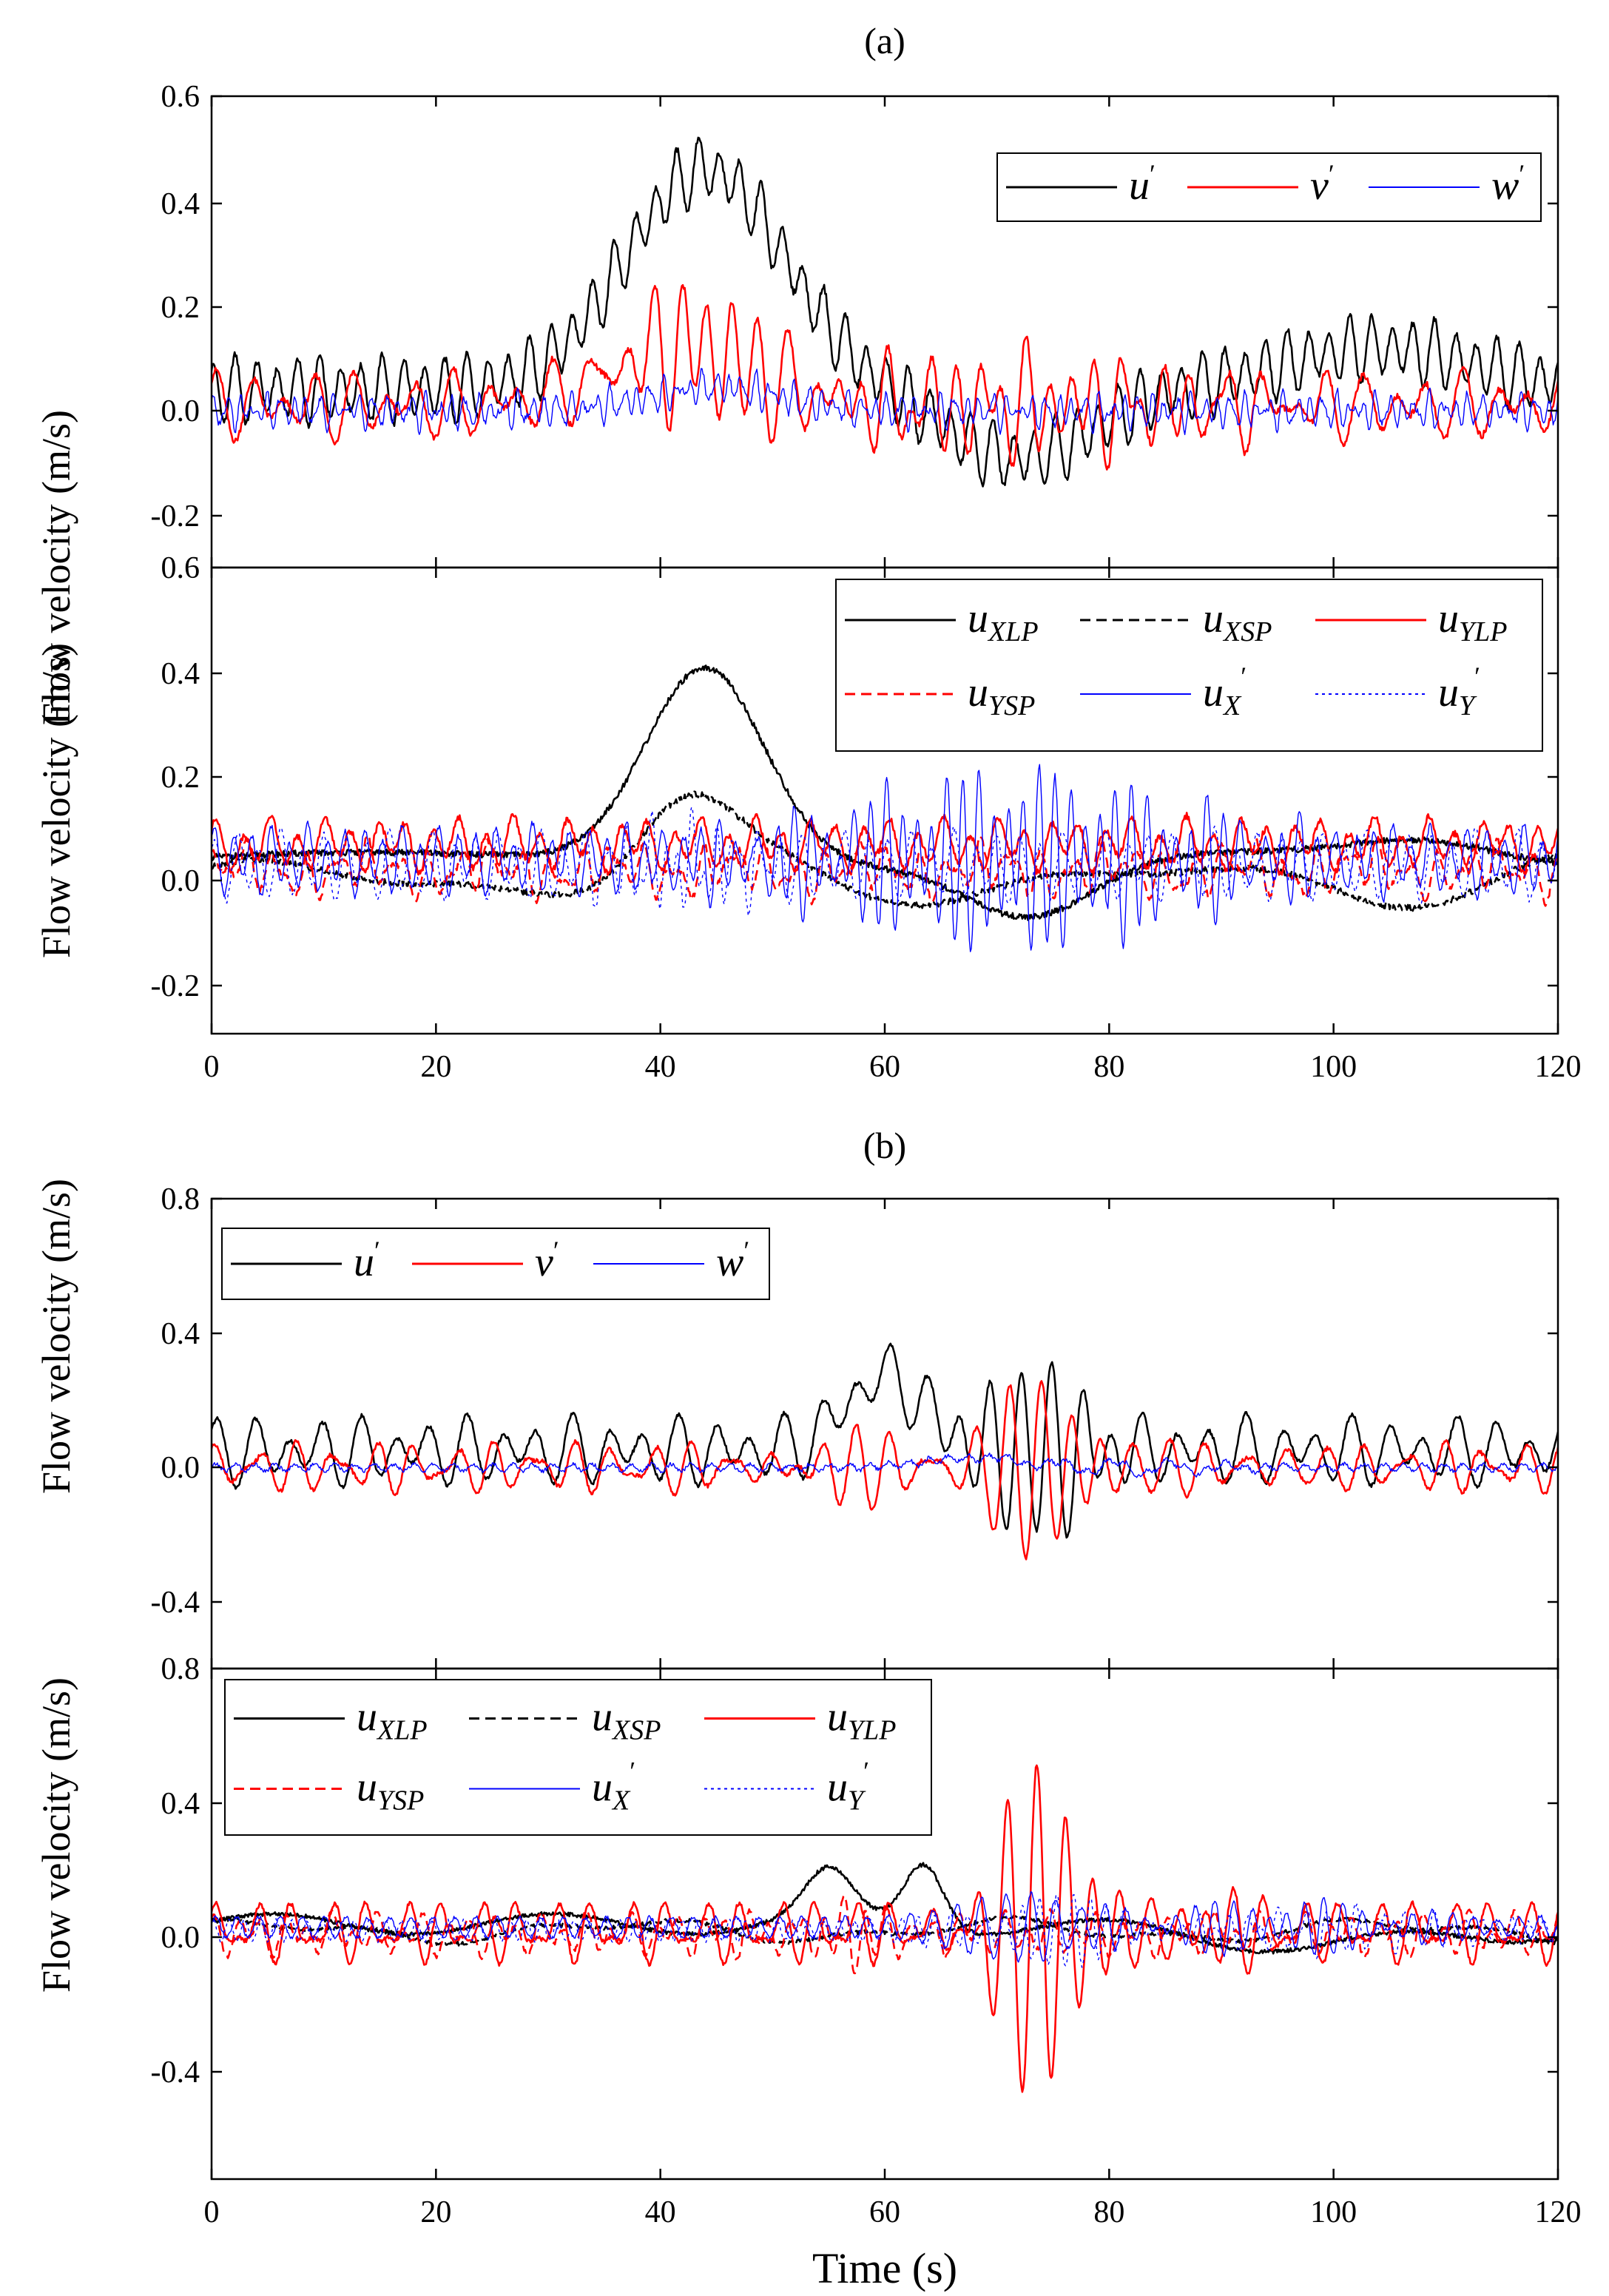 The image size is (1609, 2296). What do you see at coordinates (1323, 184) in the screenshot?
I see `legend-label-a-top-1: v′` at bounding box center [1323, 184].